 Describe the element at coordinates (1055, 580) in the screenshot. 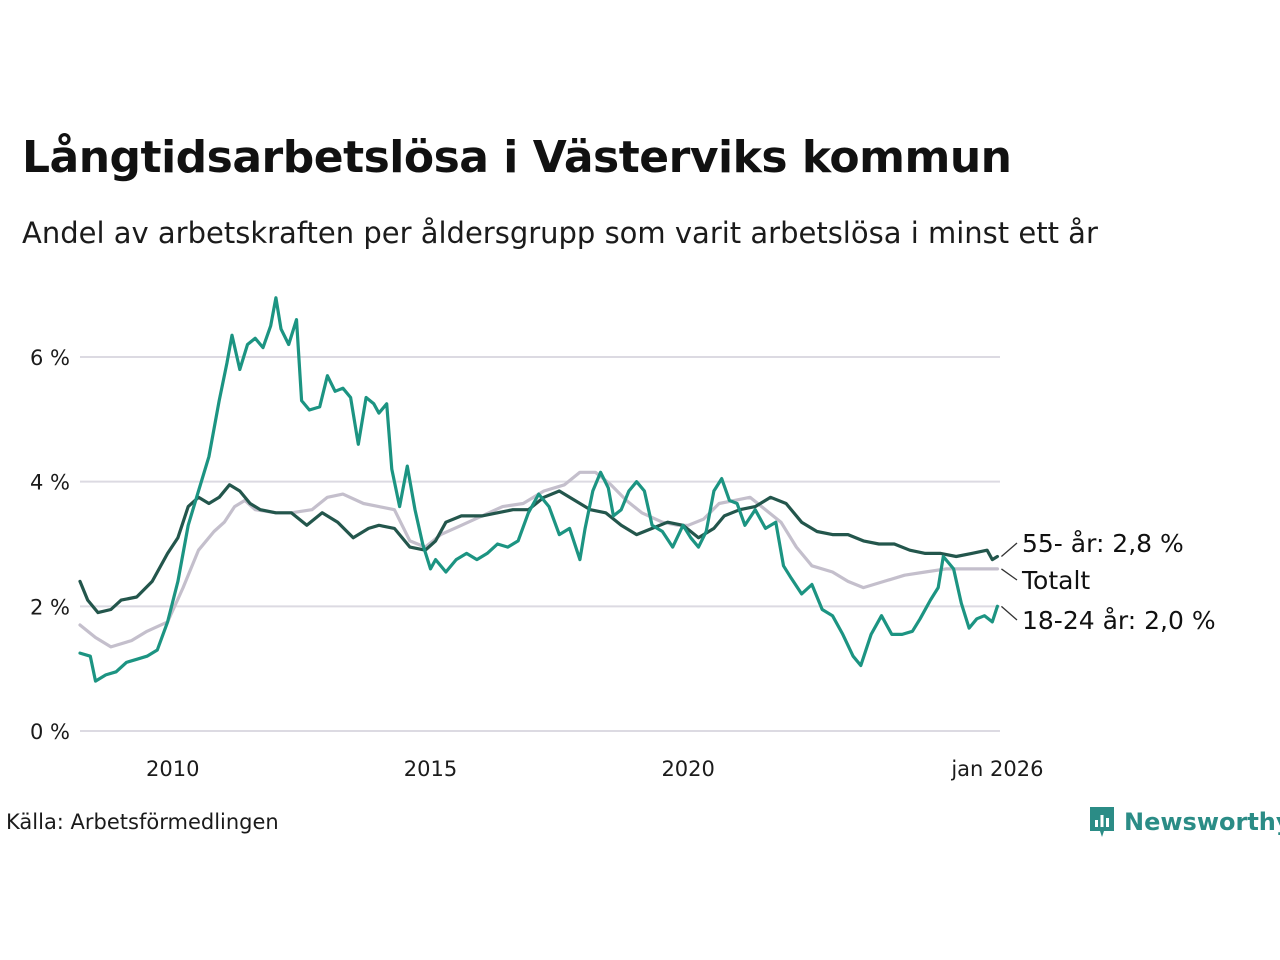

I see `series-end-label: Totalt` at that location.